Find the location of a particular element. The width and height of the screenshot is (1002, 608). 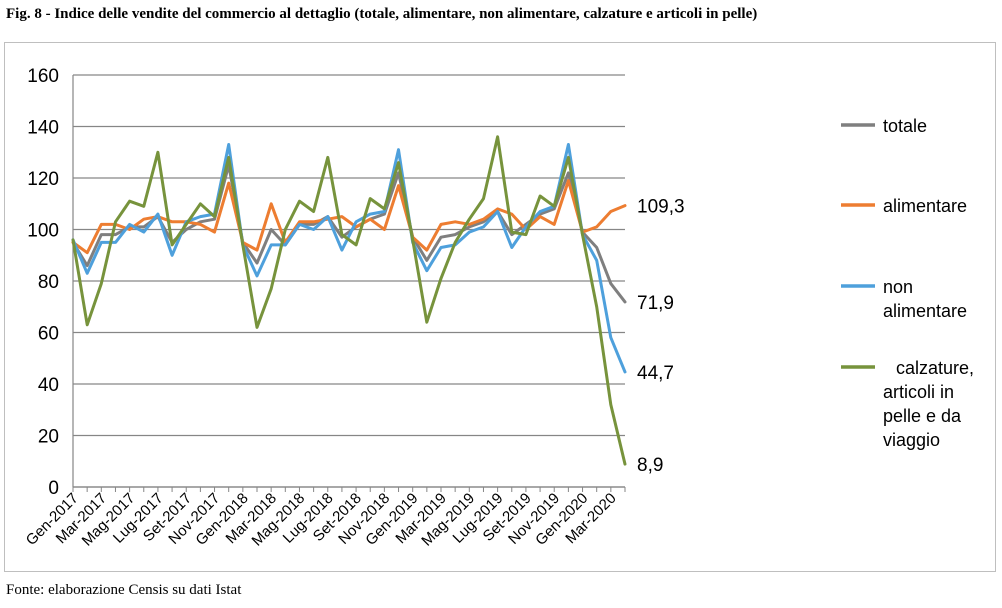

y-tick-label-40: 40 is located at coordinates (48, 385).